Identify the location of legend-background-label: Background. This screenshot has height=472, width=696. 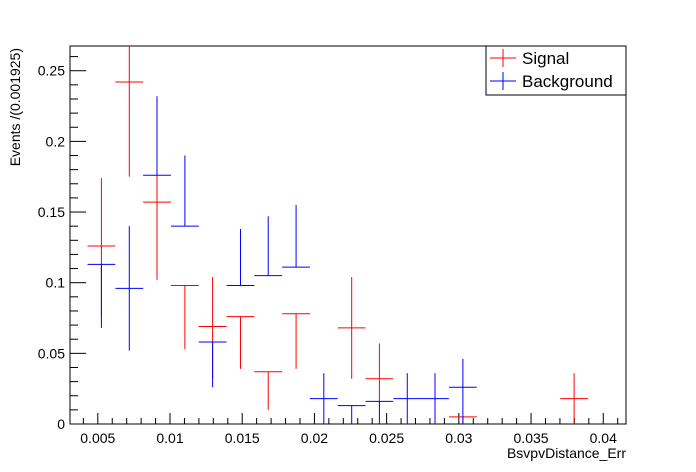
(567, 81).